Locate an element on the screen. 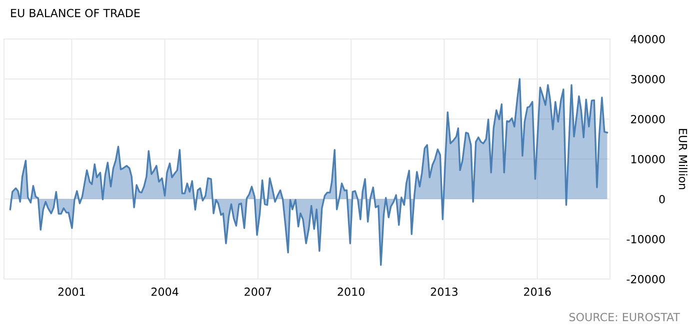 The width and height of the screenshot is (694, 332). y-tick-label: 20000 is located at coordinates (648, 119).